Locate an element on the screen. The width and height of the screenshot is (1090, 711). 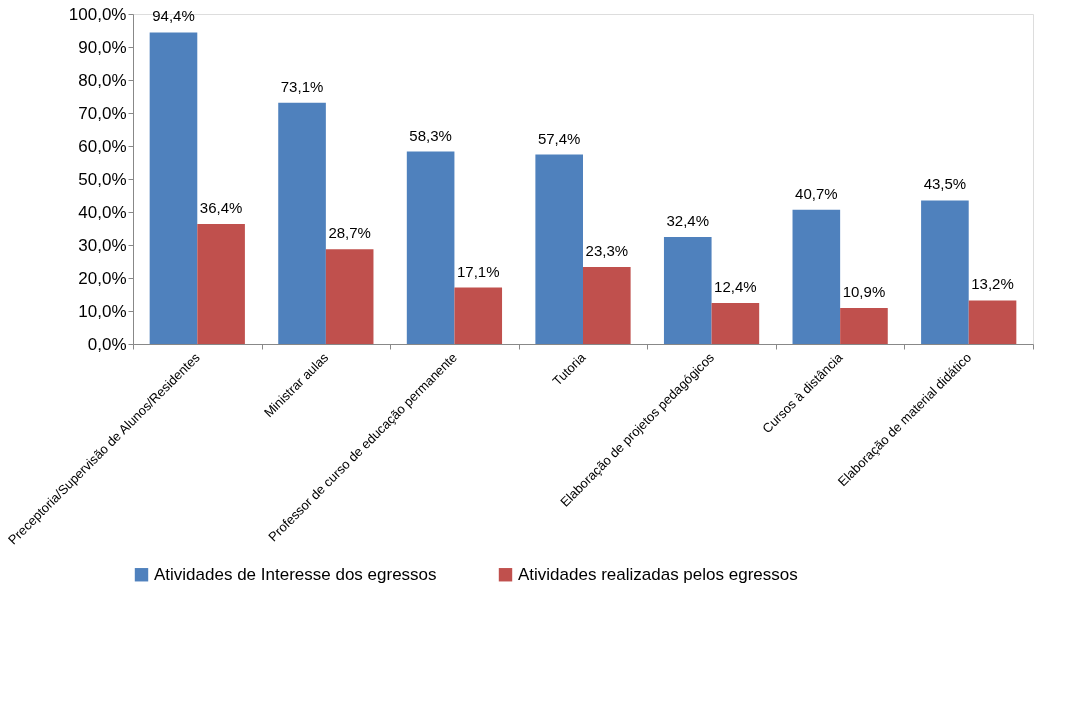
y-tick-label: 90,0% is located at coordinates (102, 47).